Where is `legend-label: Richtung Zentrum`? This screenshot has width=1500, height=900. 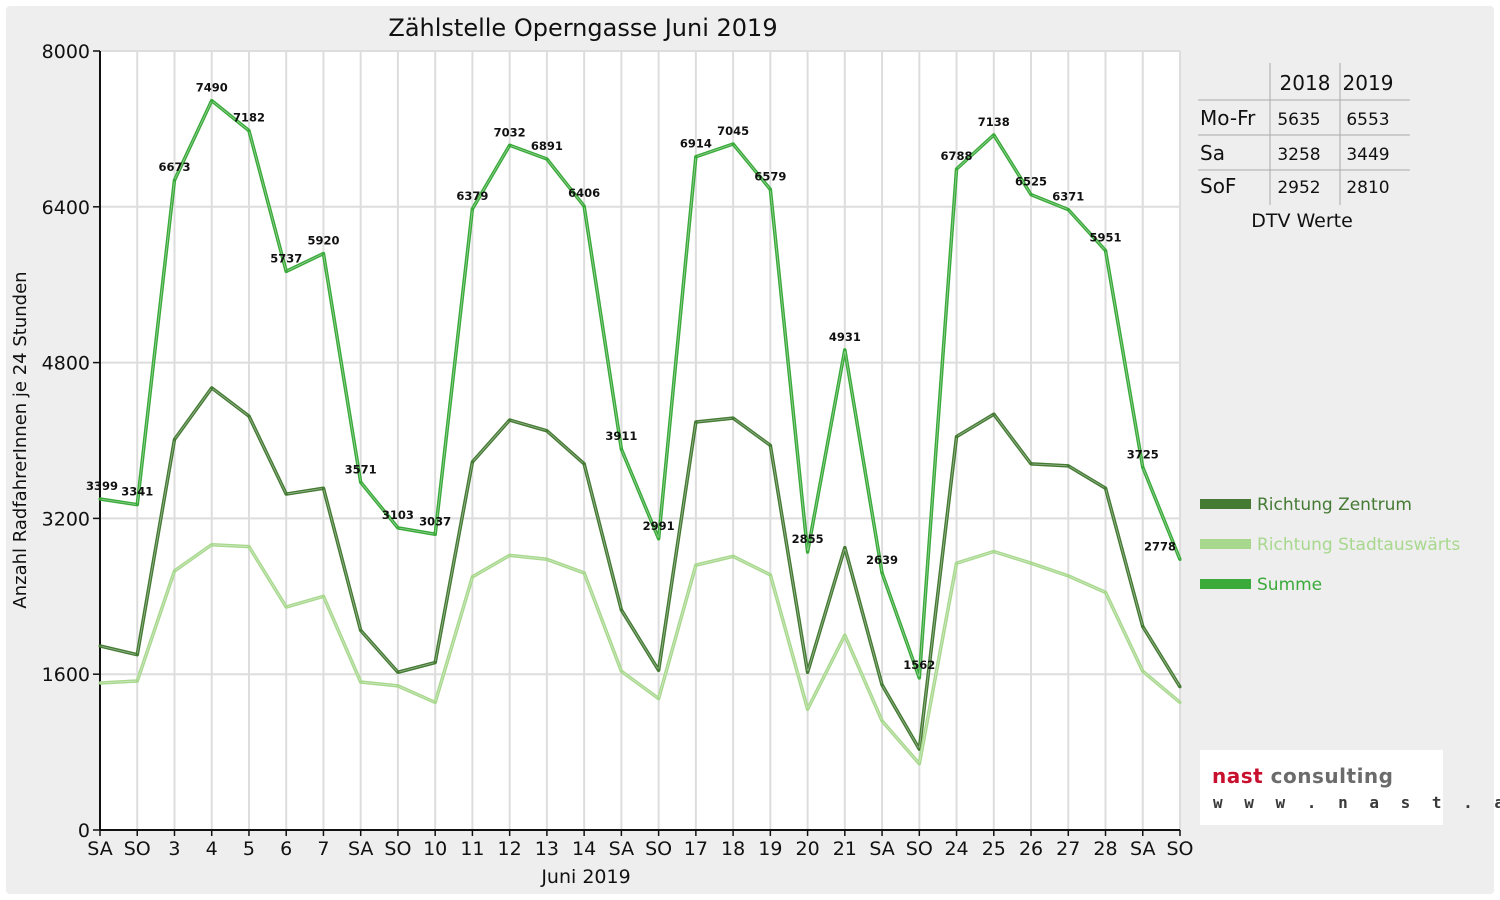
legend-label: Richtung Zentrum is located at coordinates (1334, 505).